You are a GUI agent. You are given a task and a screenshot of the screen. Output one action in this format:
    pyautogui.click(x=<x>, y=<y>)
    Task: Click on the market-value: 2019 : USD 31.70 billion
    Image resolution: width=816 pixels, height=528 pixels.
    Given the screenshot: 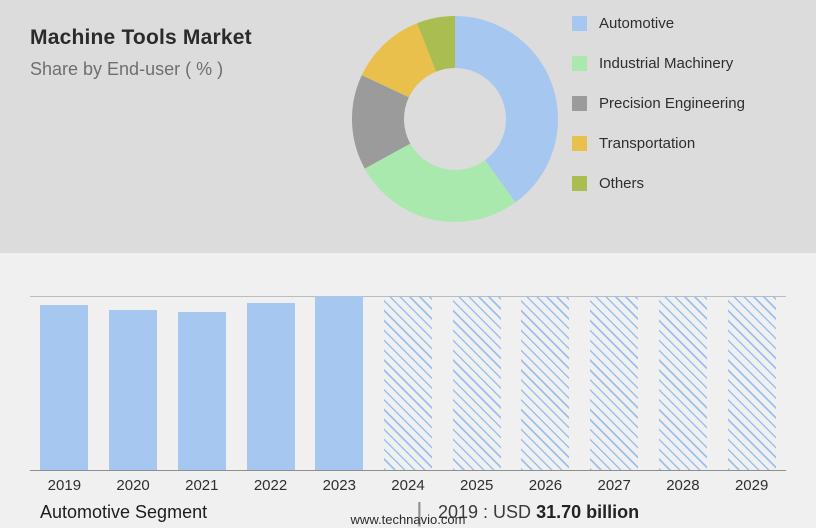 What is the action you would take?
    pyautogui.click(x=538, y=512)
    